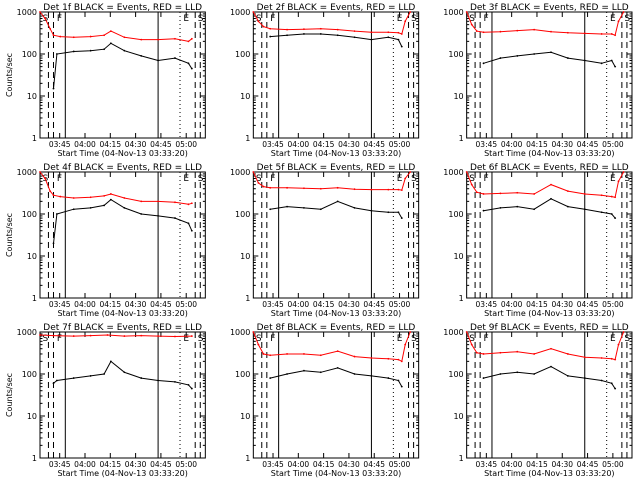 The height and width of the screenshot is (484, 640). I want to click on y-tick-label: 100, so click(29, 374).